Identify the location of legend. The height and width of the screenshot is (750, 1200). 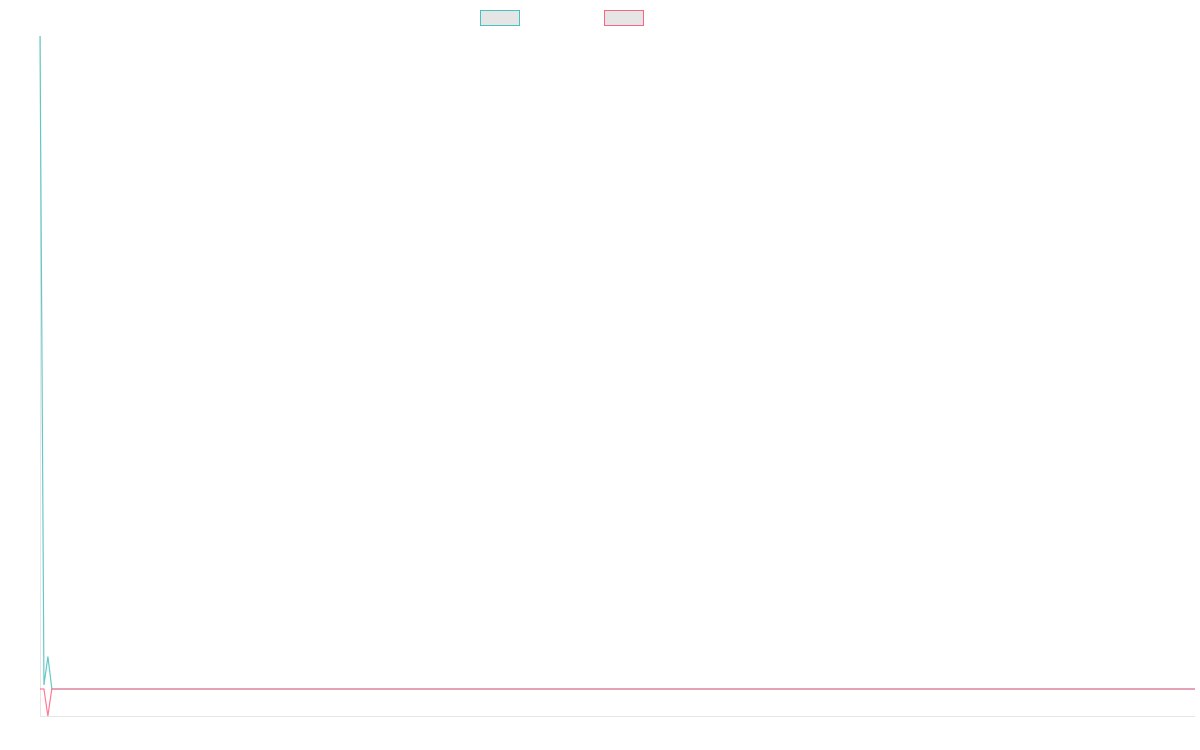
(600, 18).